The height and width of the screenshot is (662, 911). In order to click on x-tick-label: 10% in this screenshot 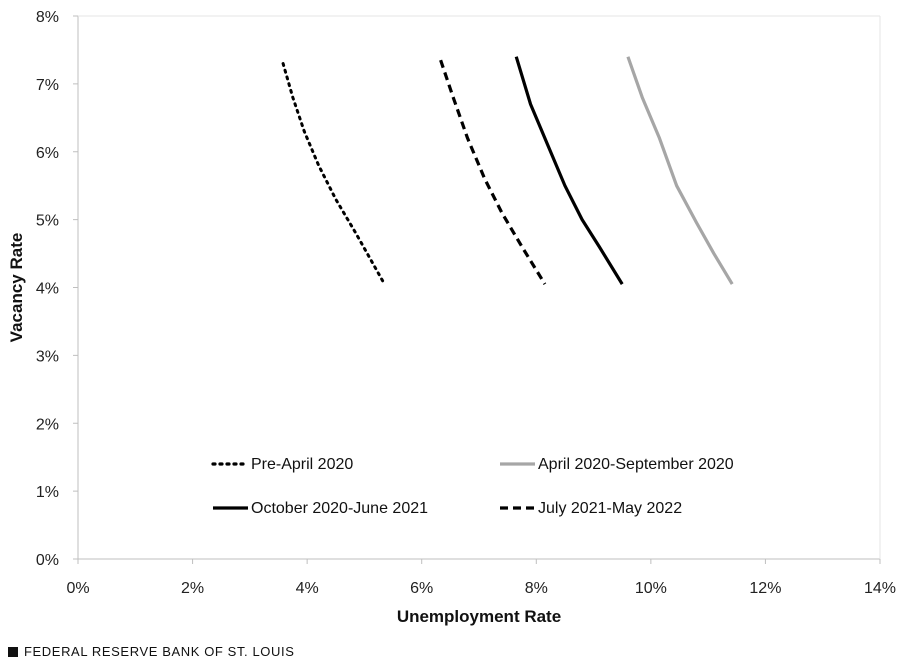, I will do `click(651, 588)`.